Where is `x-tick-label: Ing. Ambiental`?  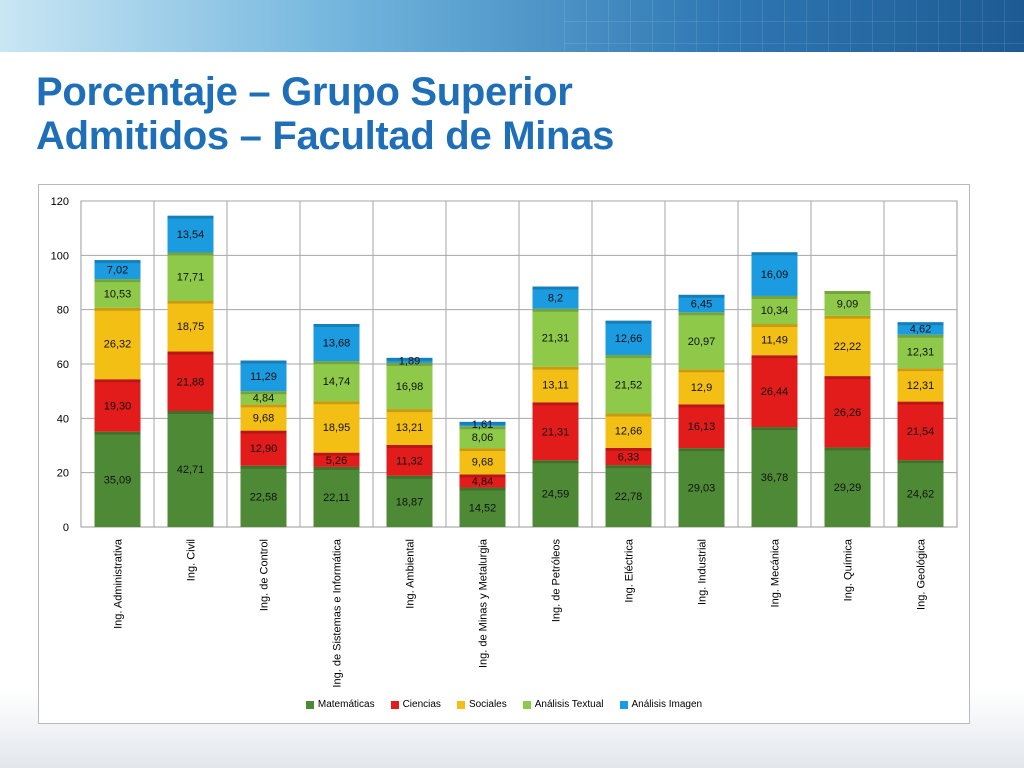 x-tick-label: Ing. Ambiental is located at coordinates (411, 574).